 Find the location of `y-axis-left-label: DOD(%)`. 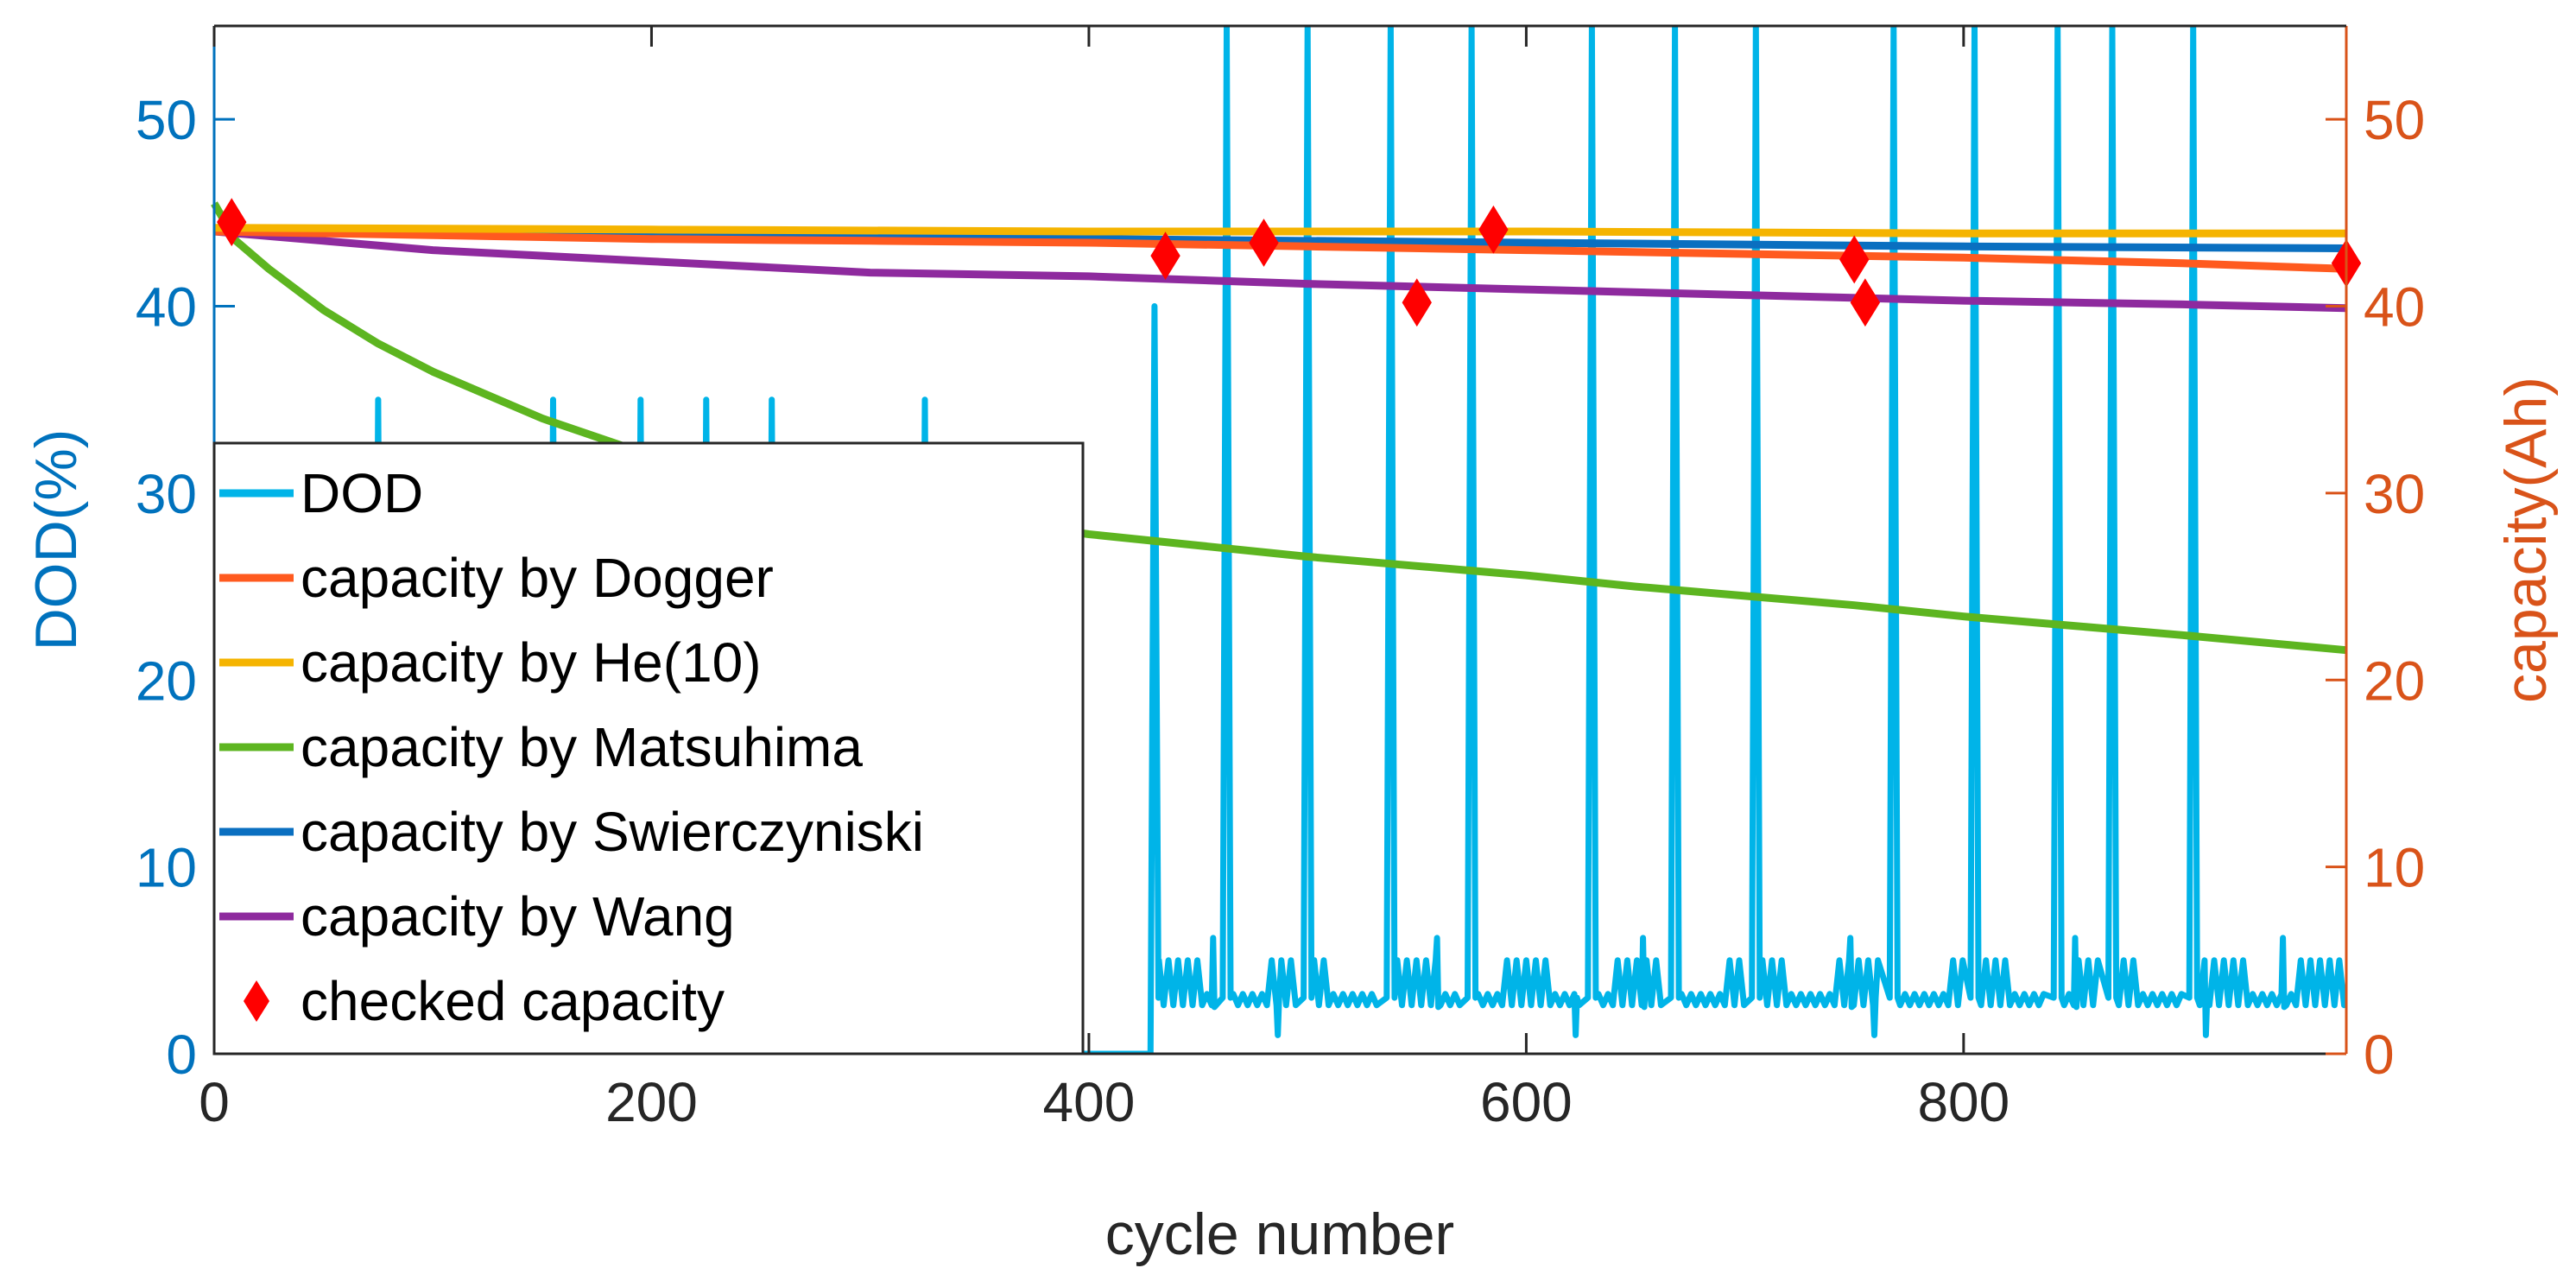

y-axis-left-label: DOD(%) is located at coordinates (56, 540).